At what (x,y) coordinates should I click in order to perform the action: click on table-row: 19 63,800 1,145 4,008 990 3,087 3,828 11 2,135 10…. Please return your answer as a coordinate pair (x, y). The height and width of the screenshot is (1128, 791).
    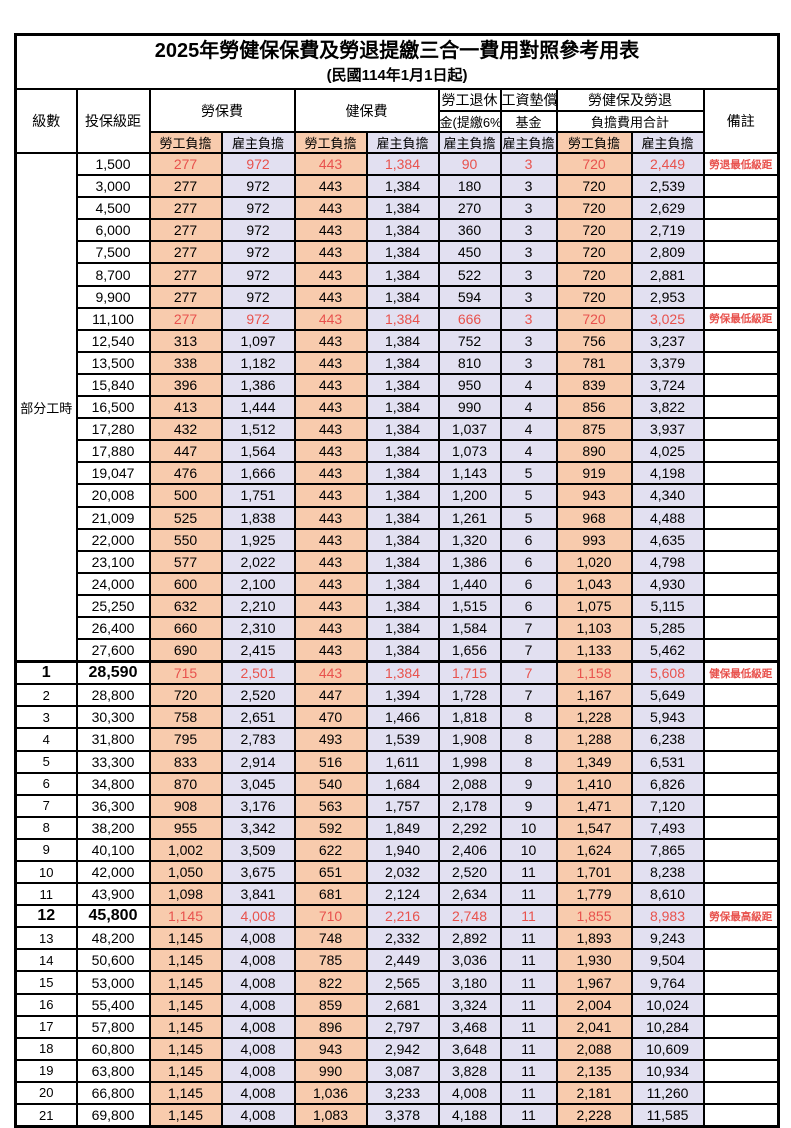
    Looking at the image, I should click on (397, 1070).